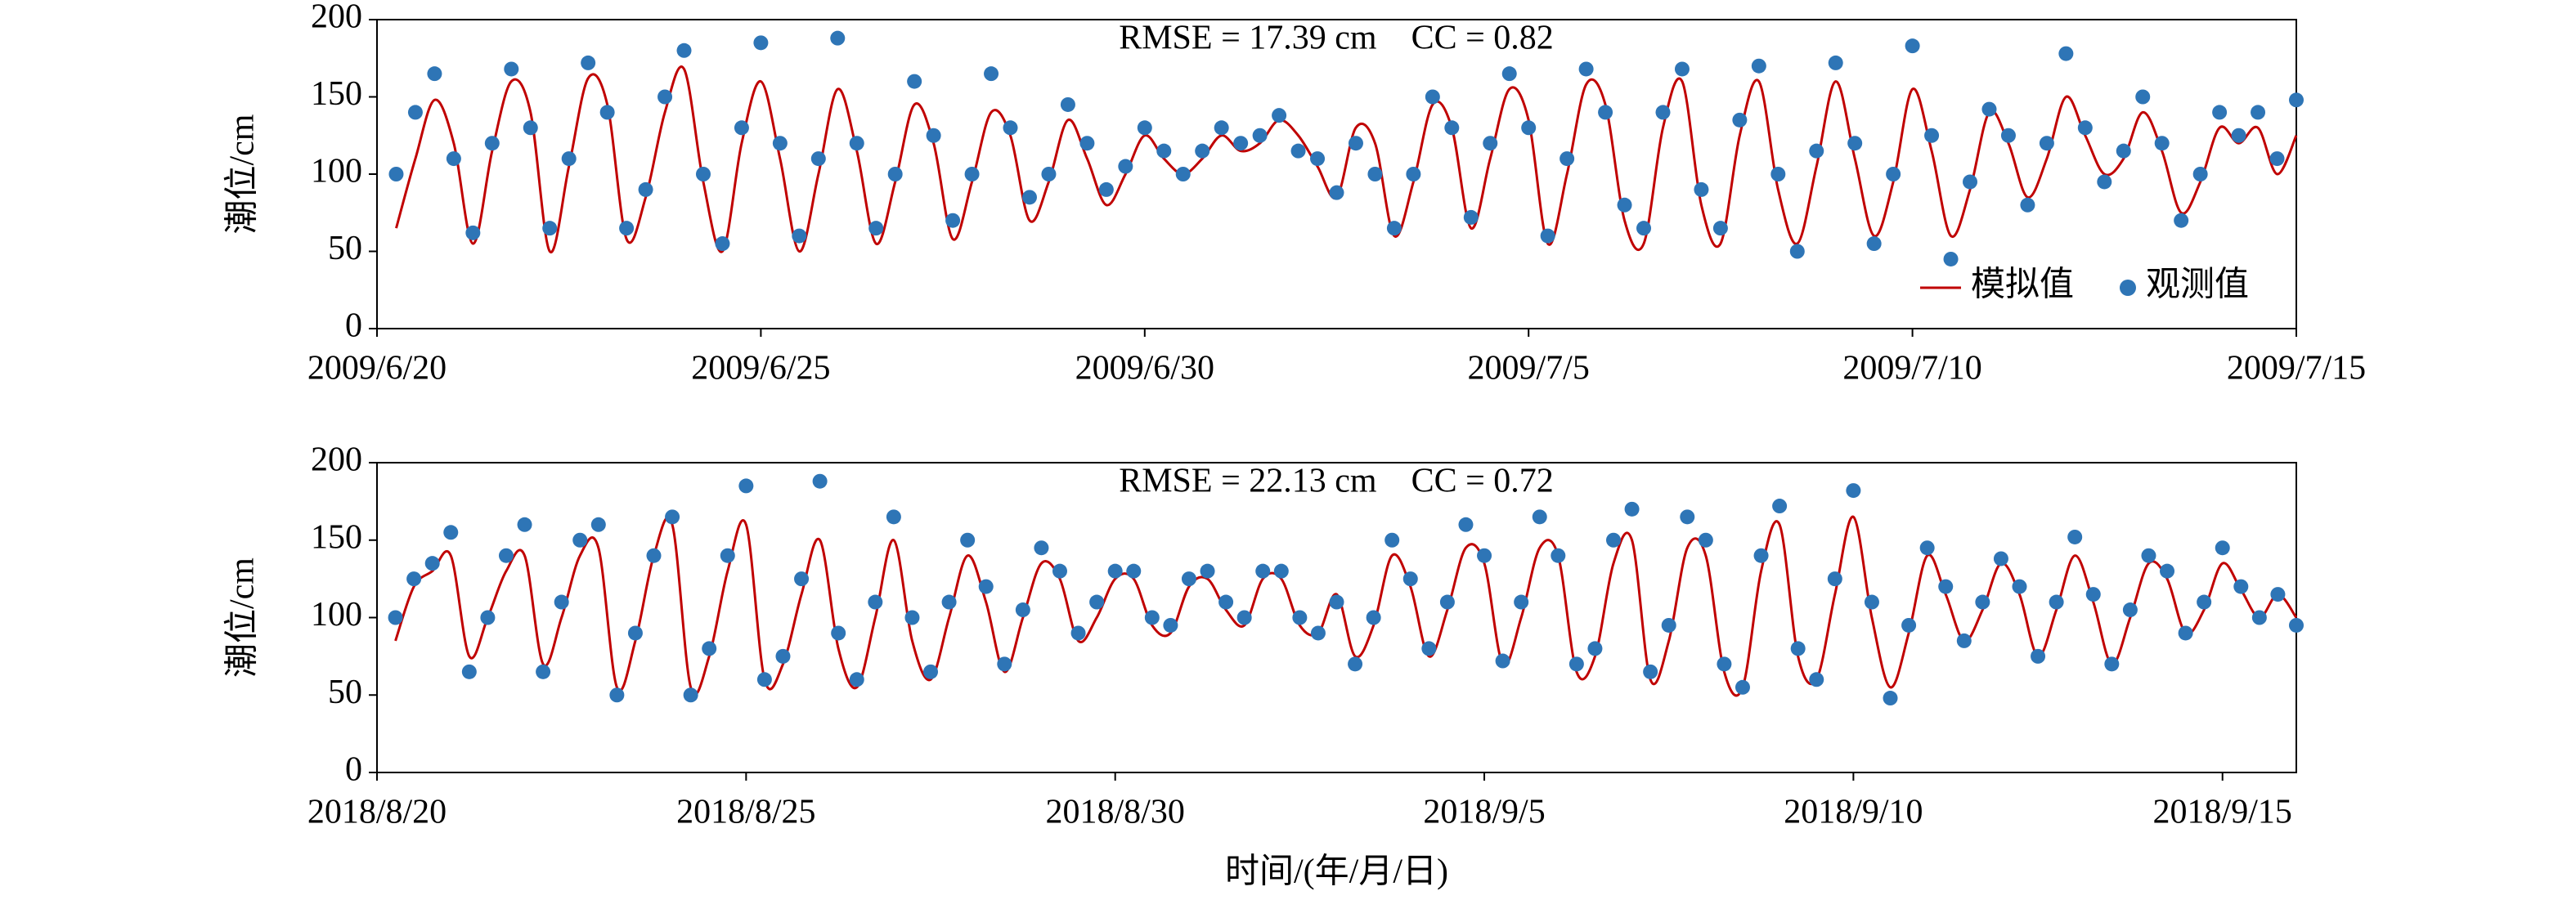 Image resolution: width=2576 pixels, height=900 pixels. What do you see at coordinates (1912, 368) in the screenshot?
I see `x-tick-label: 2009/7/10` at bounding box center [1912, 368].